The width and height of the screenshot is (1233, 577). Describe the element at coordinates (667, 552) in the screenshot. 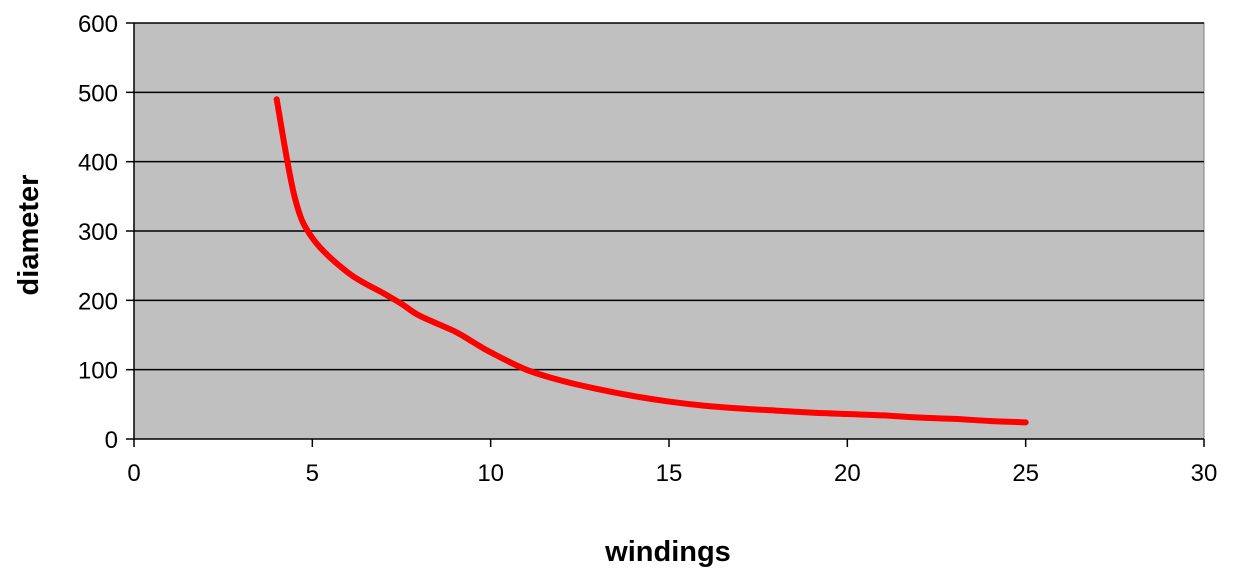

I see `x-axis-title: windings` at that location.